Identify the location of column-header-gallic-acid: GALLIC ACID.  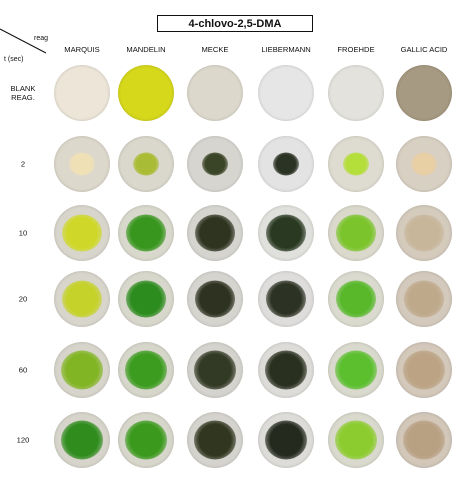
(424, 49).